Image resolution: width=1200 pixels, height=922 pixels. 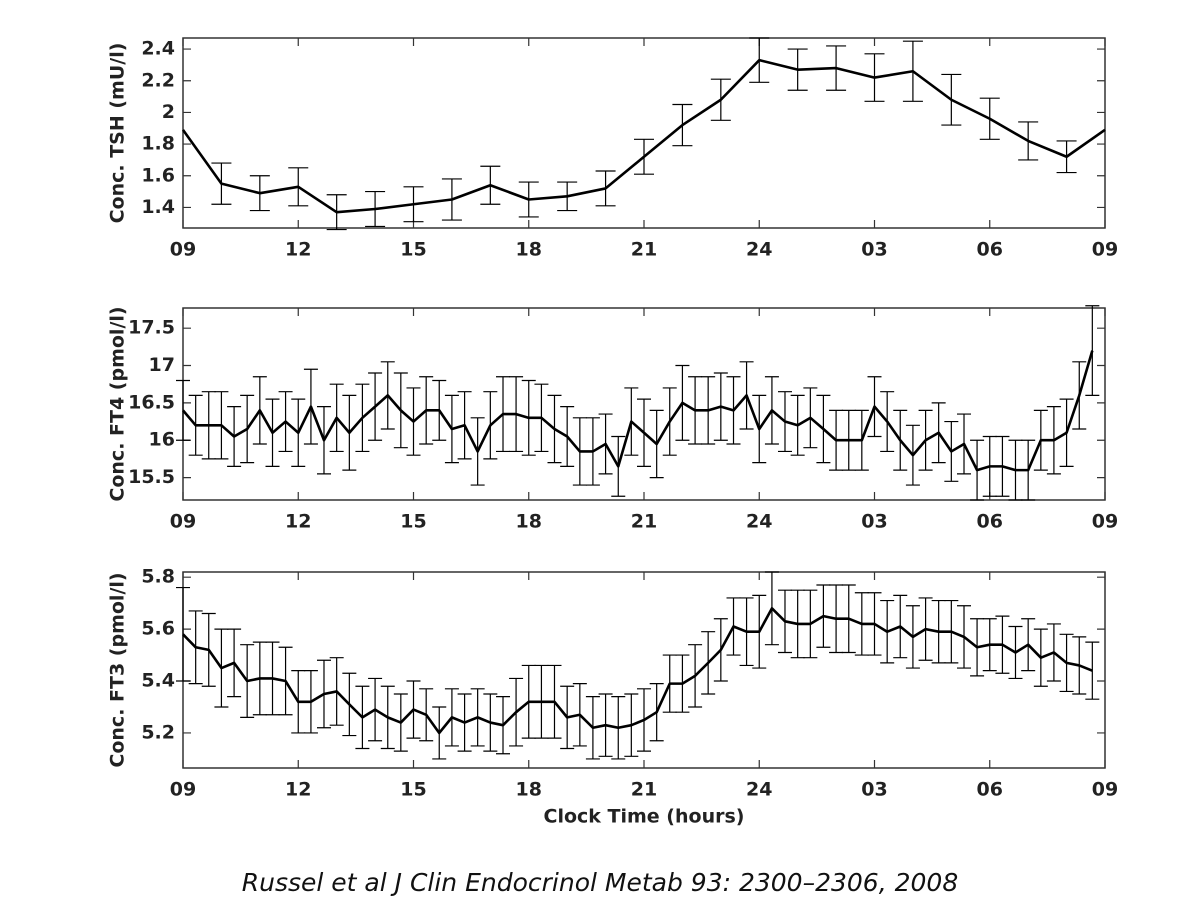 What do you see at coordinates (118, 133) in the screenshot?
I see `y-axis-label: Conc. TSH (mU/l)` at bounding box center [118, 133].